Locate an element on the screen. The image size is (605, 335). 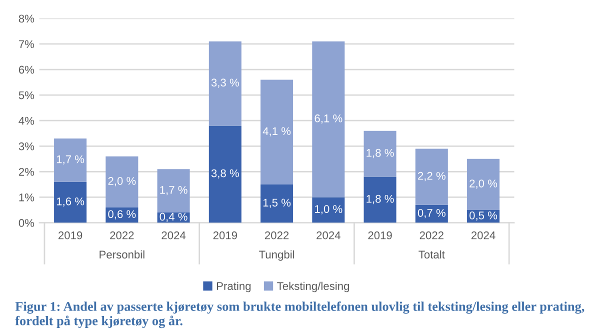
data-label: 0,4 % is located at coordinates (174, 217).